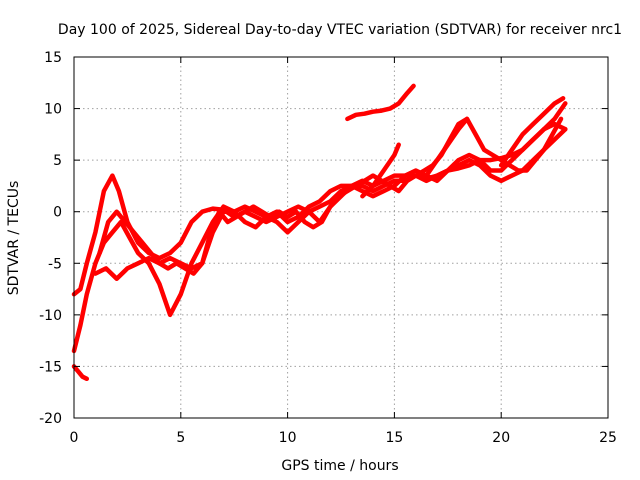  Describe the element at coordinates (57, 213) in the screenshot. I see `y-tick-label: 0` at that location.